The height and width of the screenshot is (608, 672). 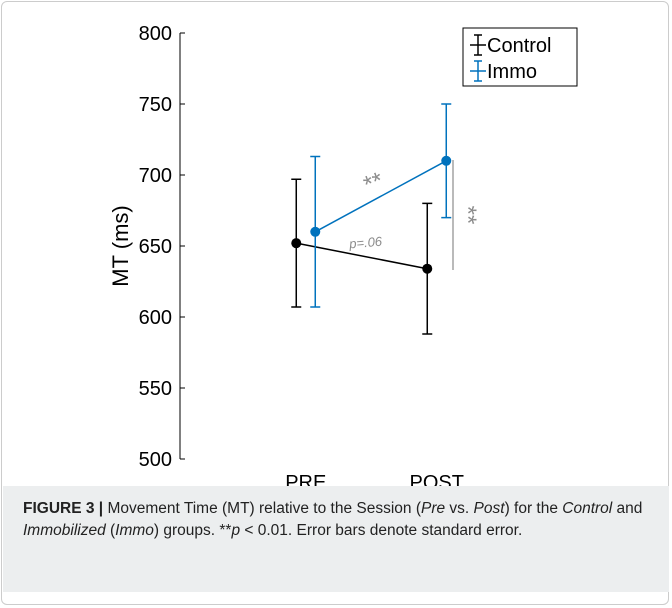 What do you see at coordinates (489, 508) in the screenshot?
I see `caption-text: Post` at bounding box center [489, 508].